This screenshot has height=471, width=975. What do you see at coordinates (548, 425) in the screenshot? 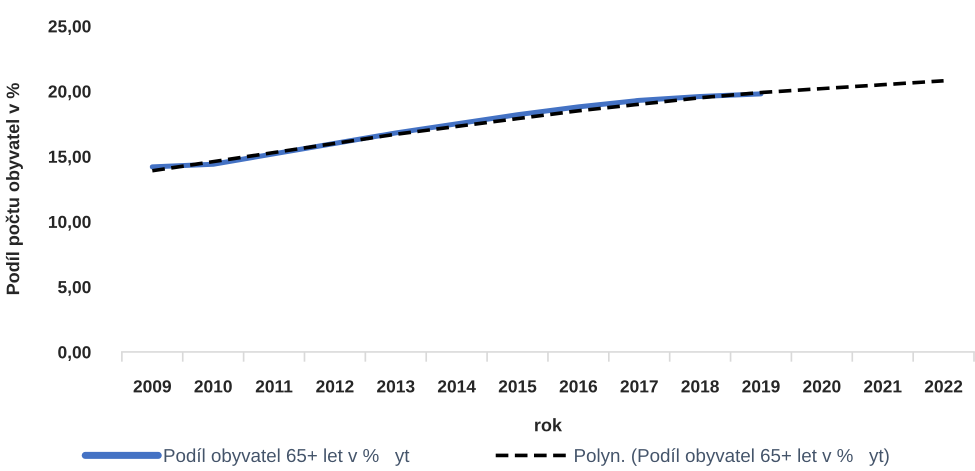
I see `x-axis-title: rok` at bounding box center [548, 425].